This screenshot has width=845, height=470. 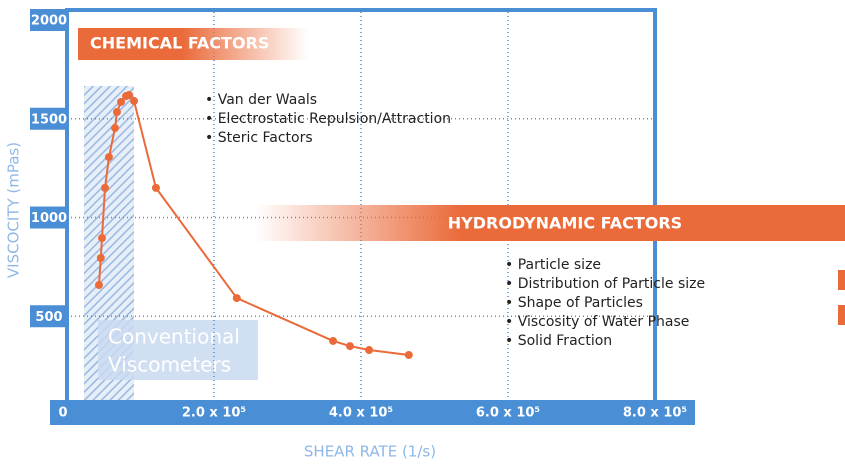 What do you see at coordinates (178, 350) in the screenshot?
I see `region-label-bg` at bounding box center [178, 350].